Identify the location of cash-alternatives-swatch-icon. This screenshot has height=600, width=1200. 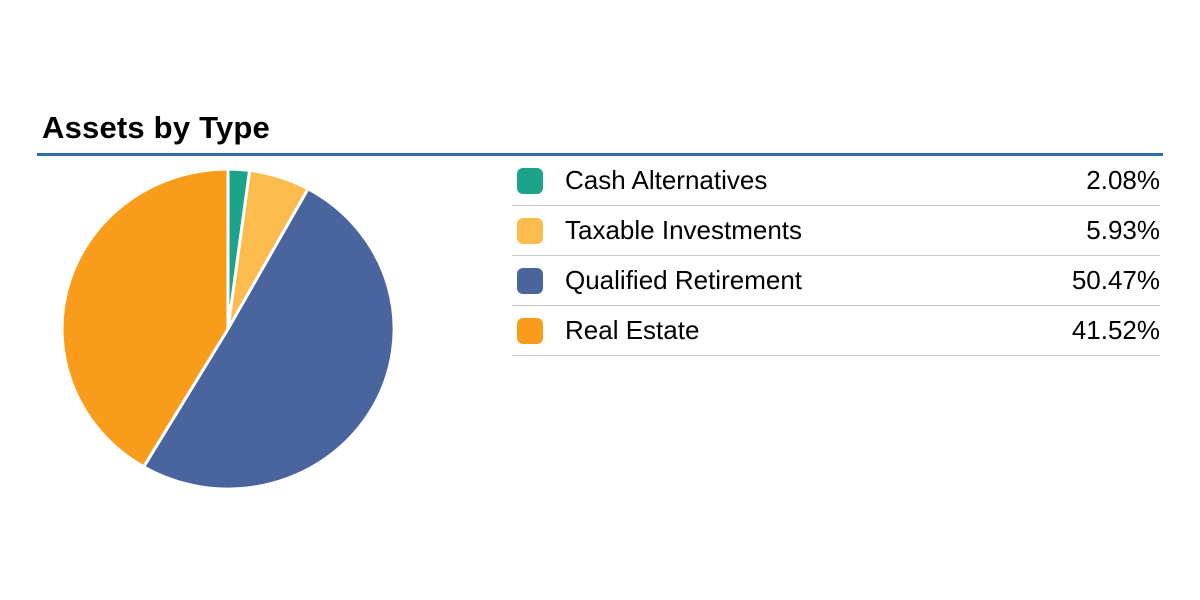
(530, 180).